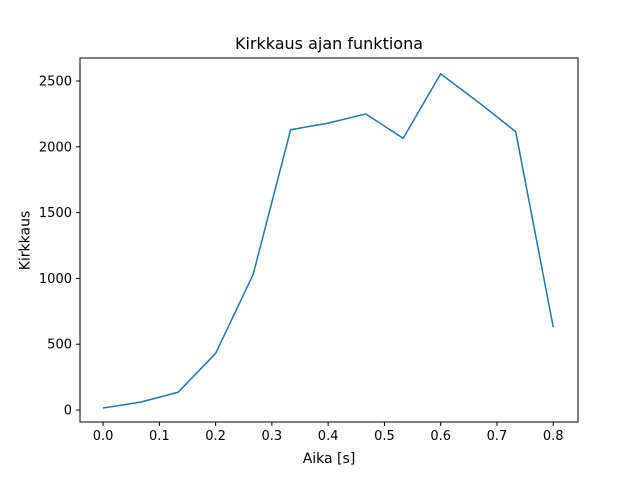  What do you see at coordinates (329, 459) in the screenshot?
I see `x-axis-label: Aika [s]` at bounding box center [329, 459].